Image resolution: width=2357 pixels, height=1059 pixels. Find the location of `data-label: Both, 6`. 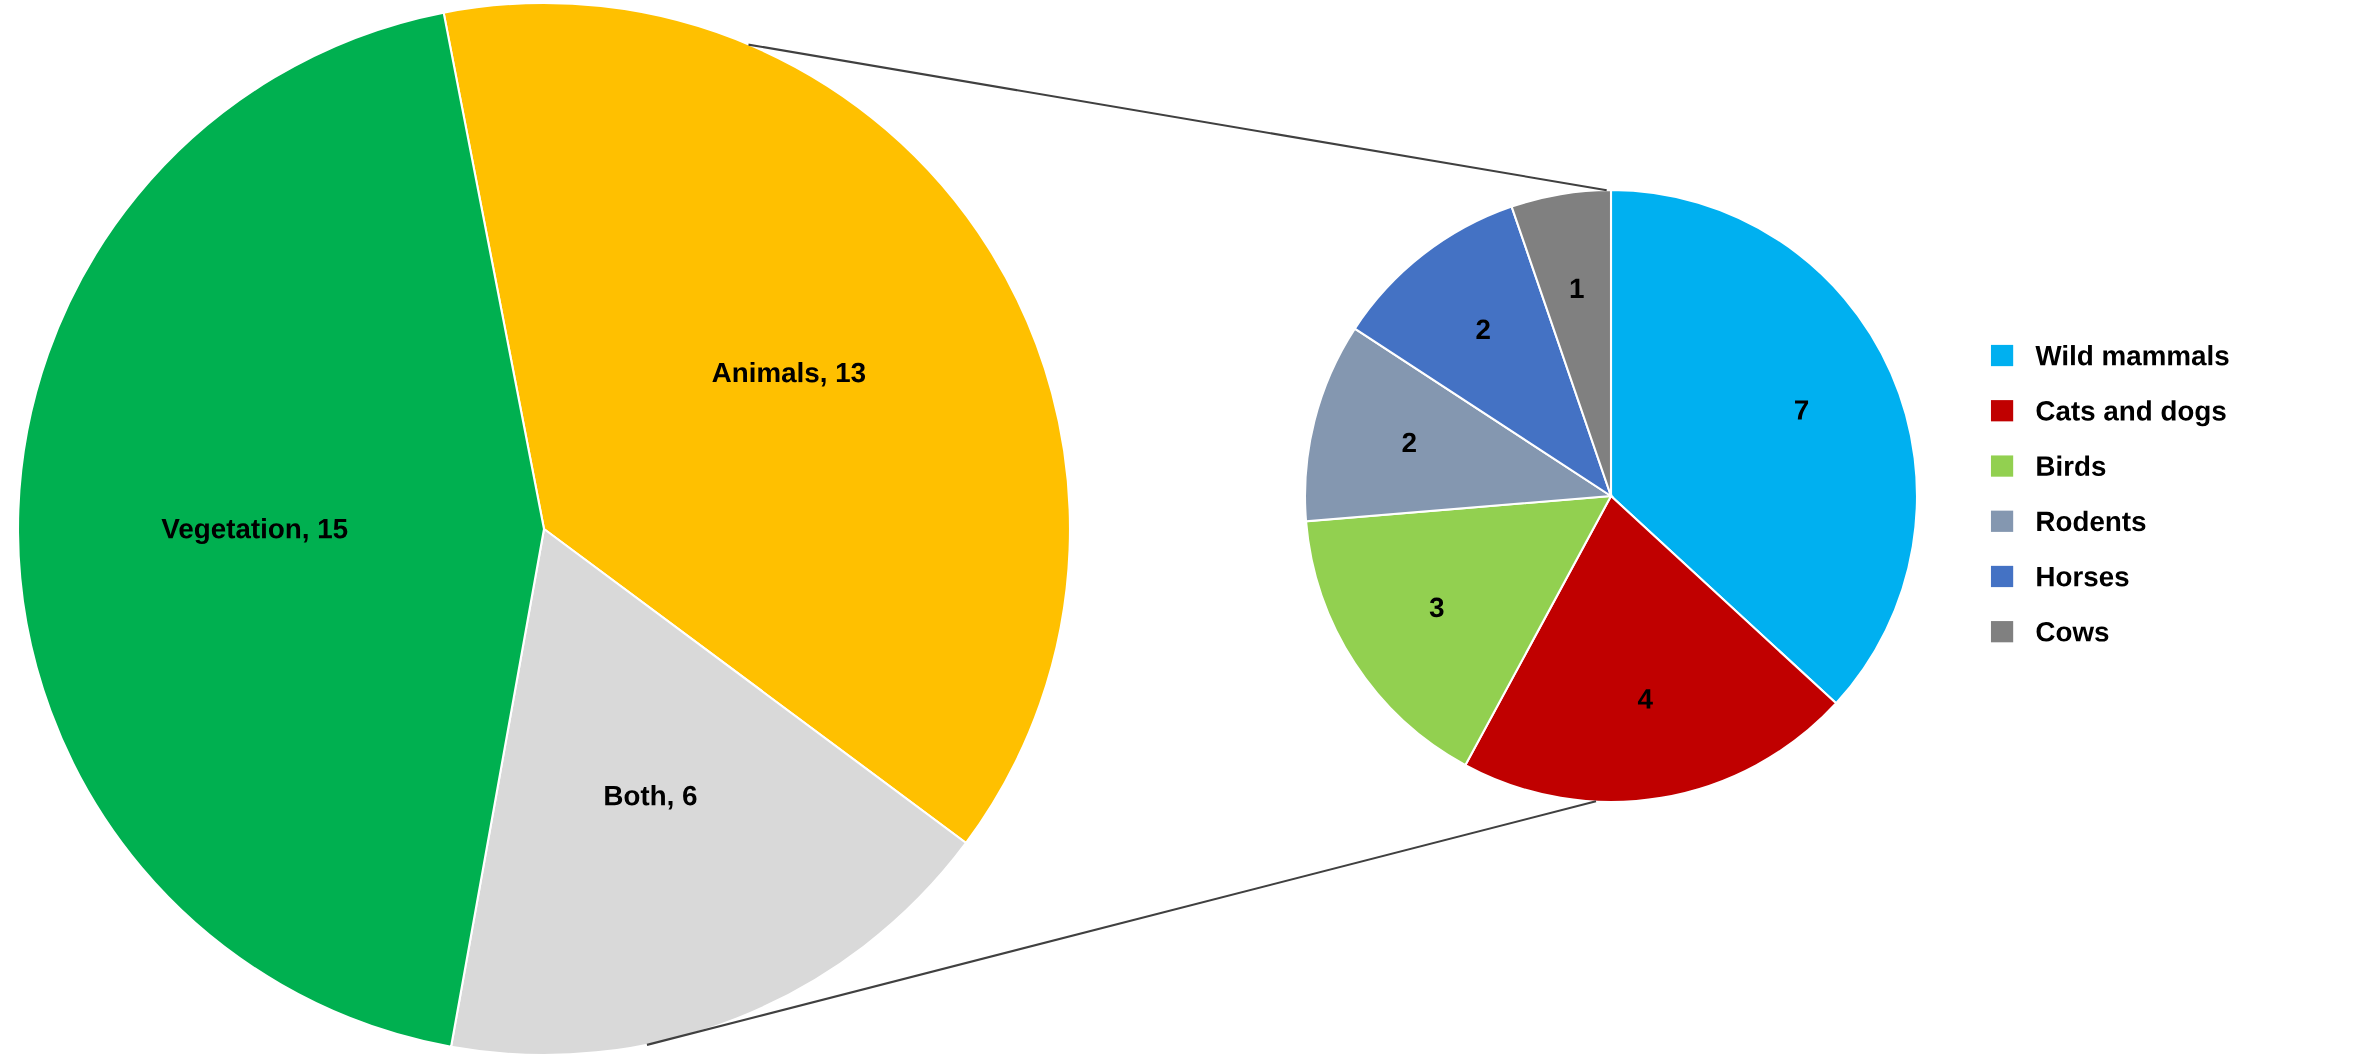

data-label: Both, 6 is located at coordinates (651, 797).